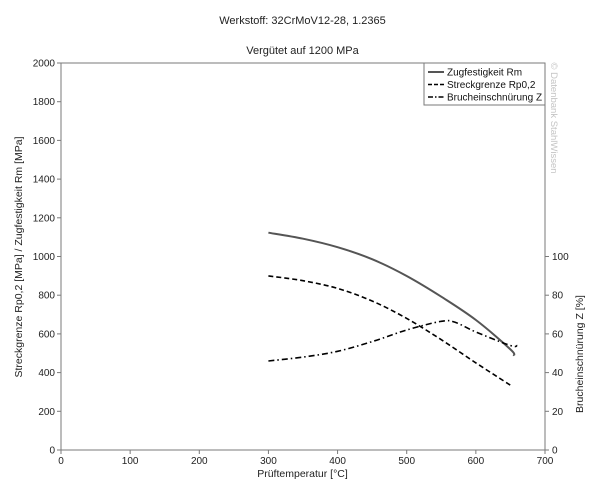 The height and width of the screenshot is (497, 605). I want to click on series-line-zugfestigkeit-rm, so click(392, 294).